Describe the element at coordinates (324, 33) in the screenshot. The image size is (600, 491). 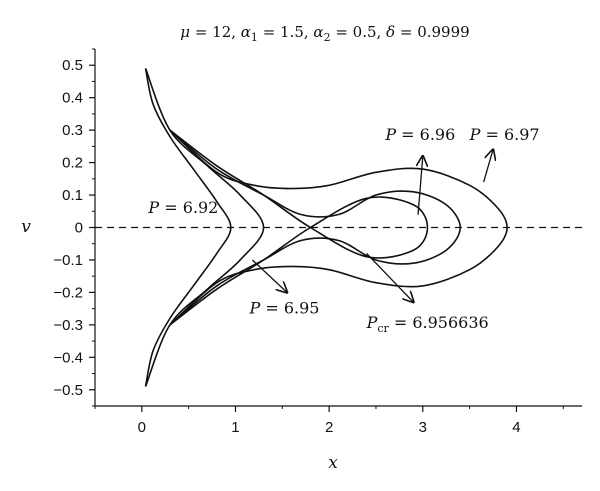
I see `chart-title: μ = 12, α1 = 1.5, α2 = 0.5, δ = 0.9999` at that location.